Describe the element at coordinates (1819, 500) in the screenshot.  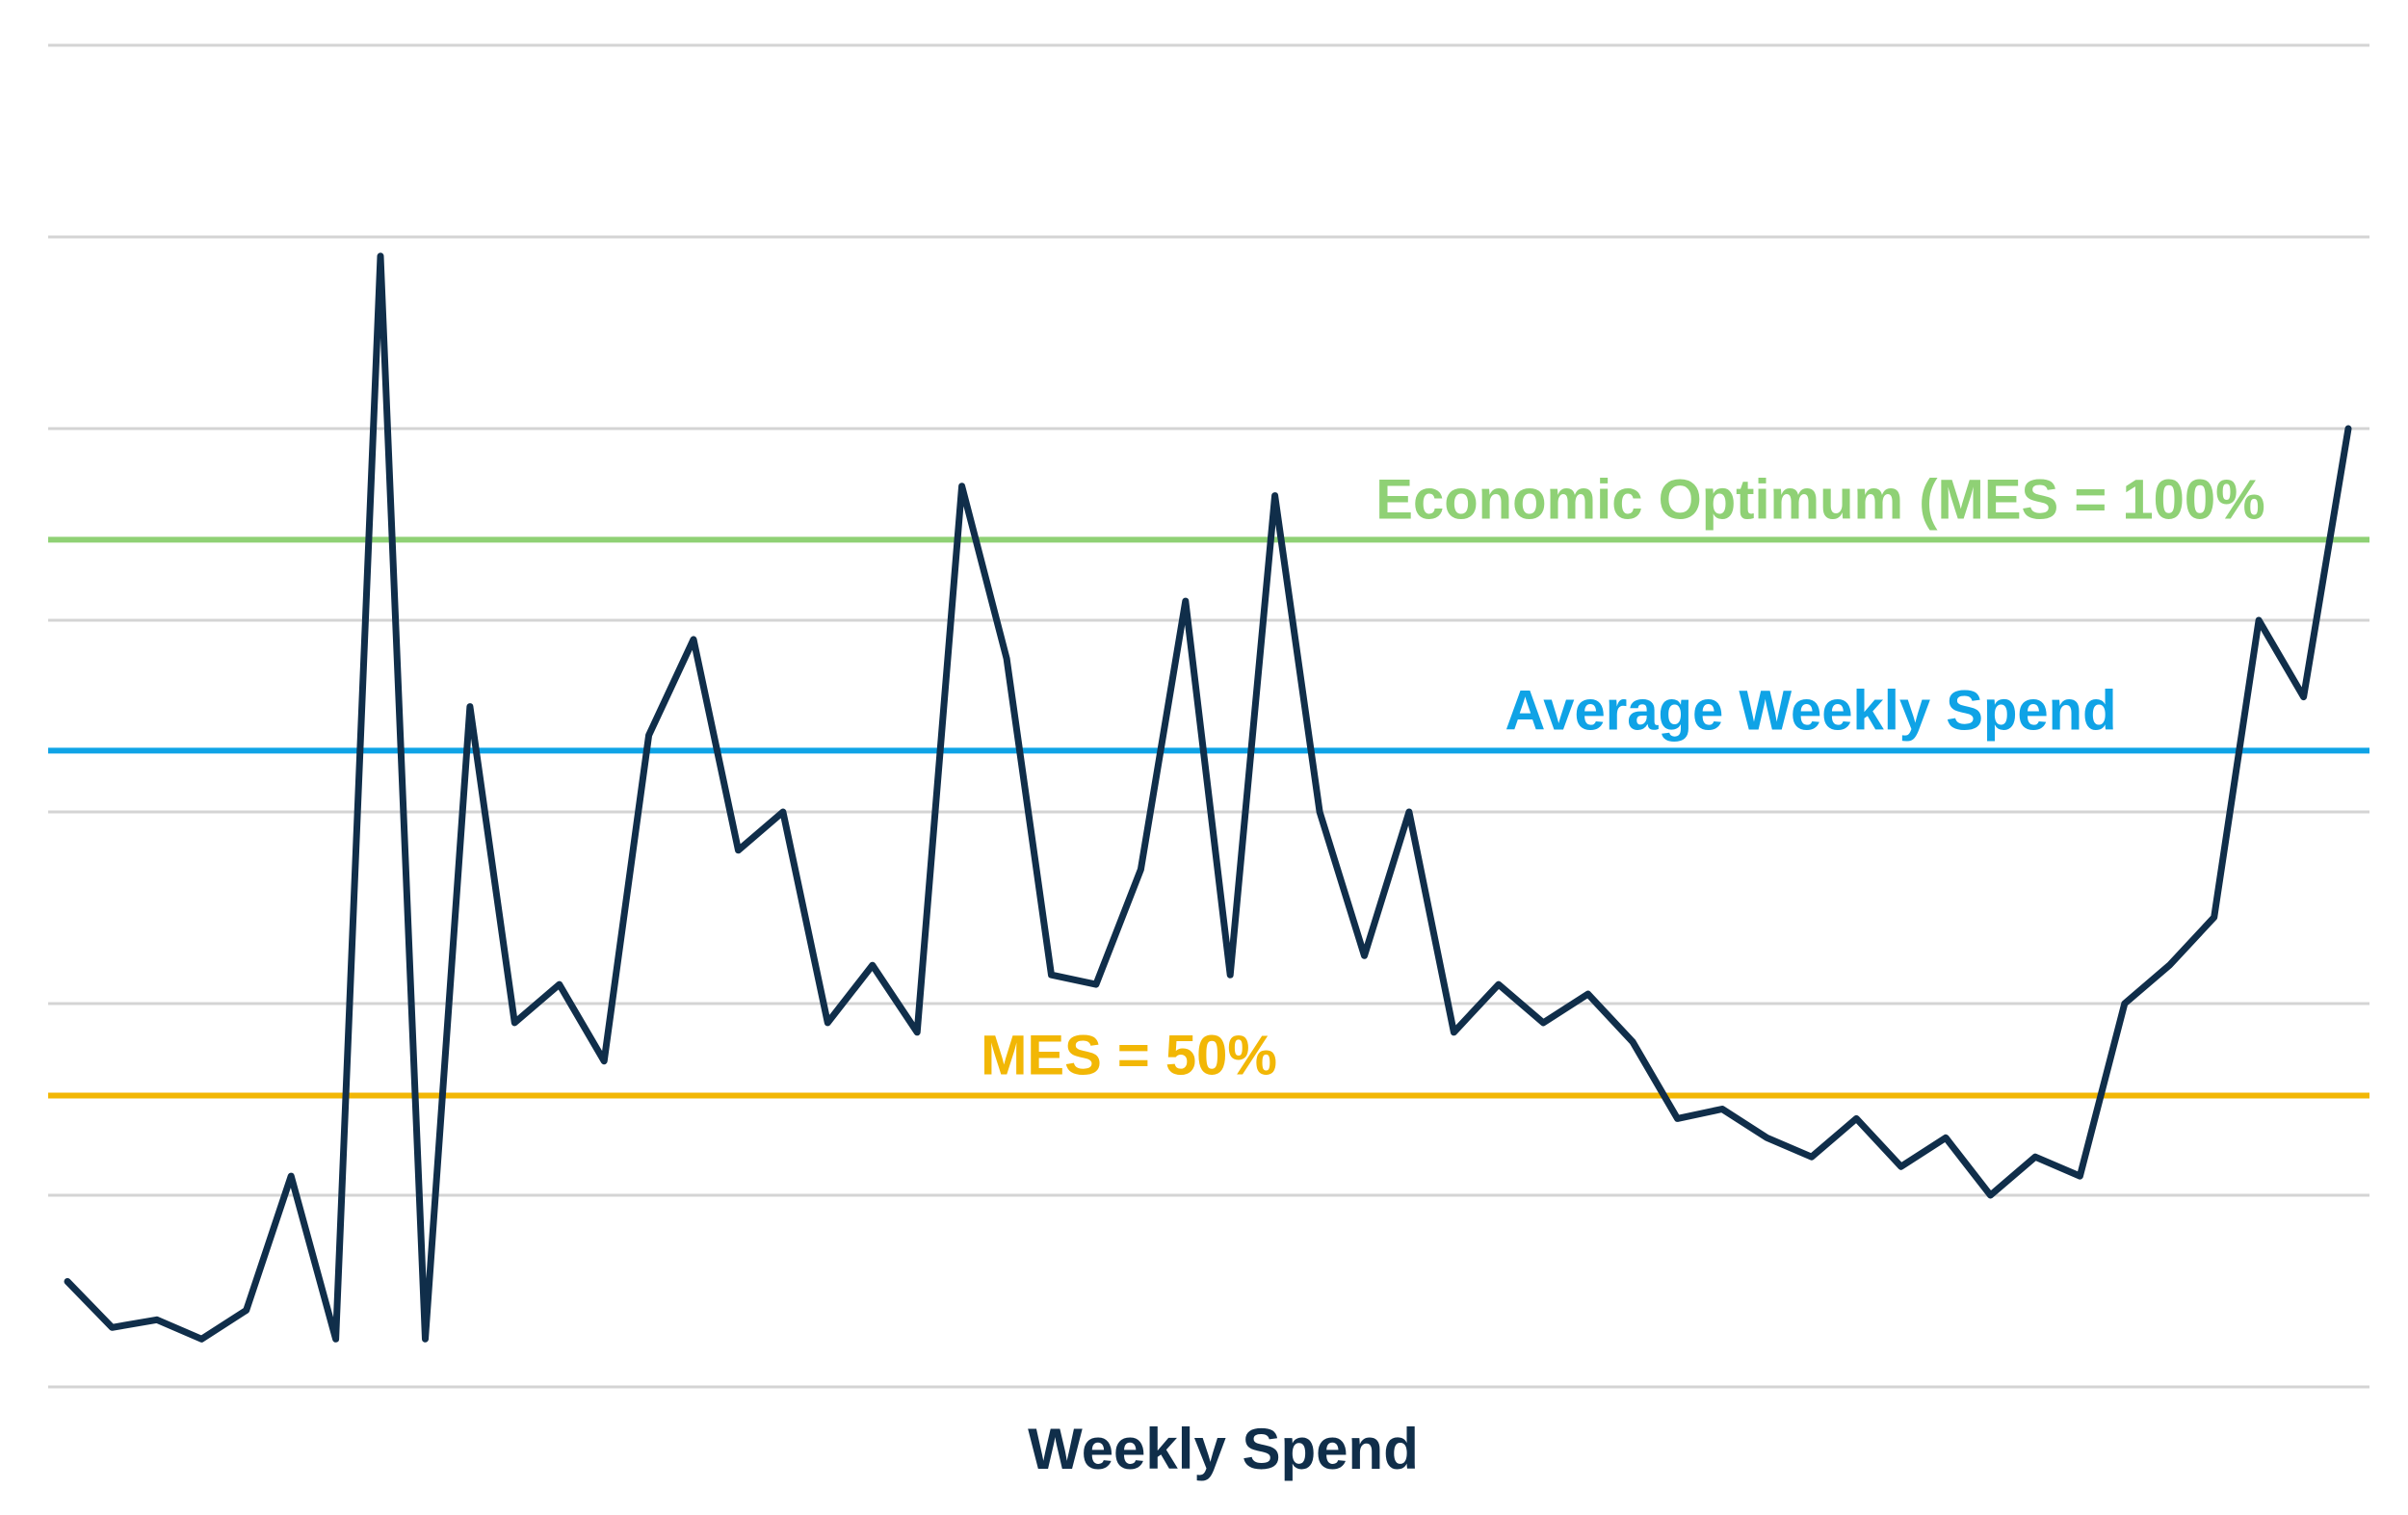
I see `reference-line-label: Economic Optimum (MES = 100%` at that location.